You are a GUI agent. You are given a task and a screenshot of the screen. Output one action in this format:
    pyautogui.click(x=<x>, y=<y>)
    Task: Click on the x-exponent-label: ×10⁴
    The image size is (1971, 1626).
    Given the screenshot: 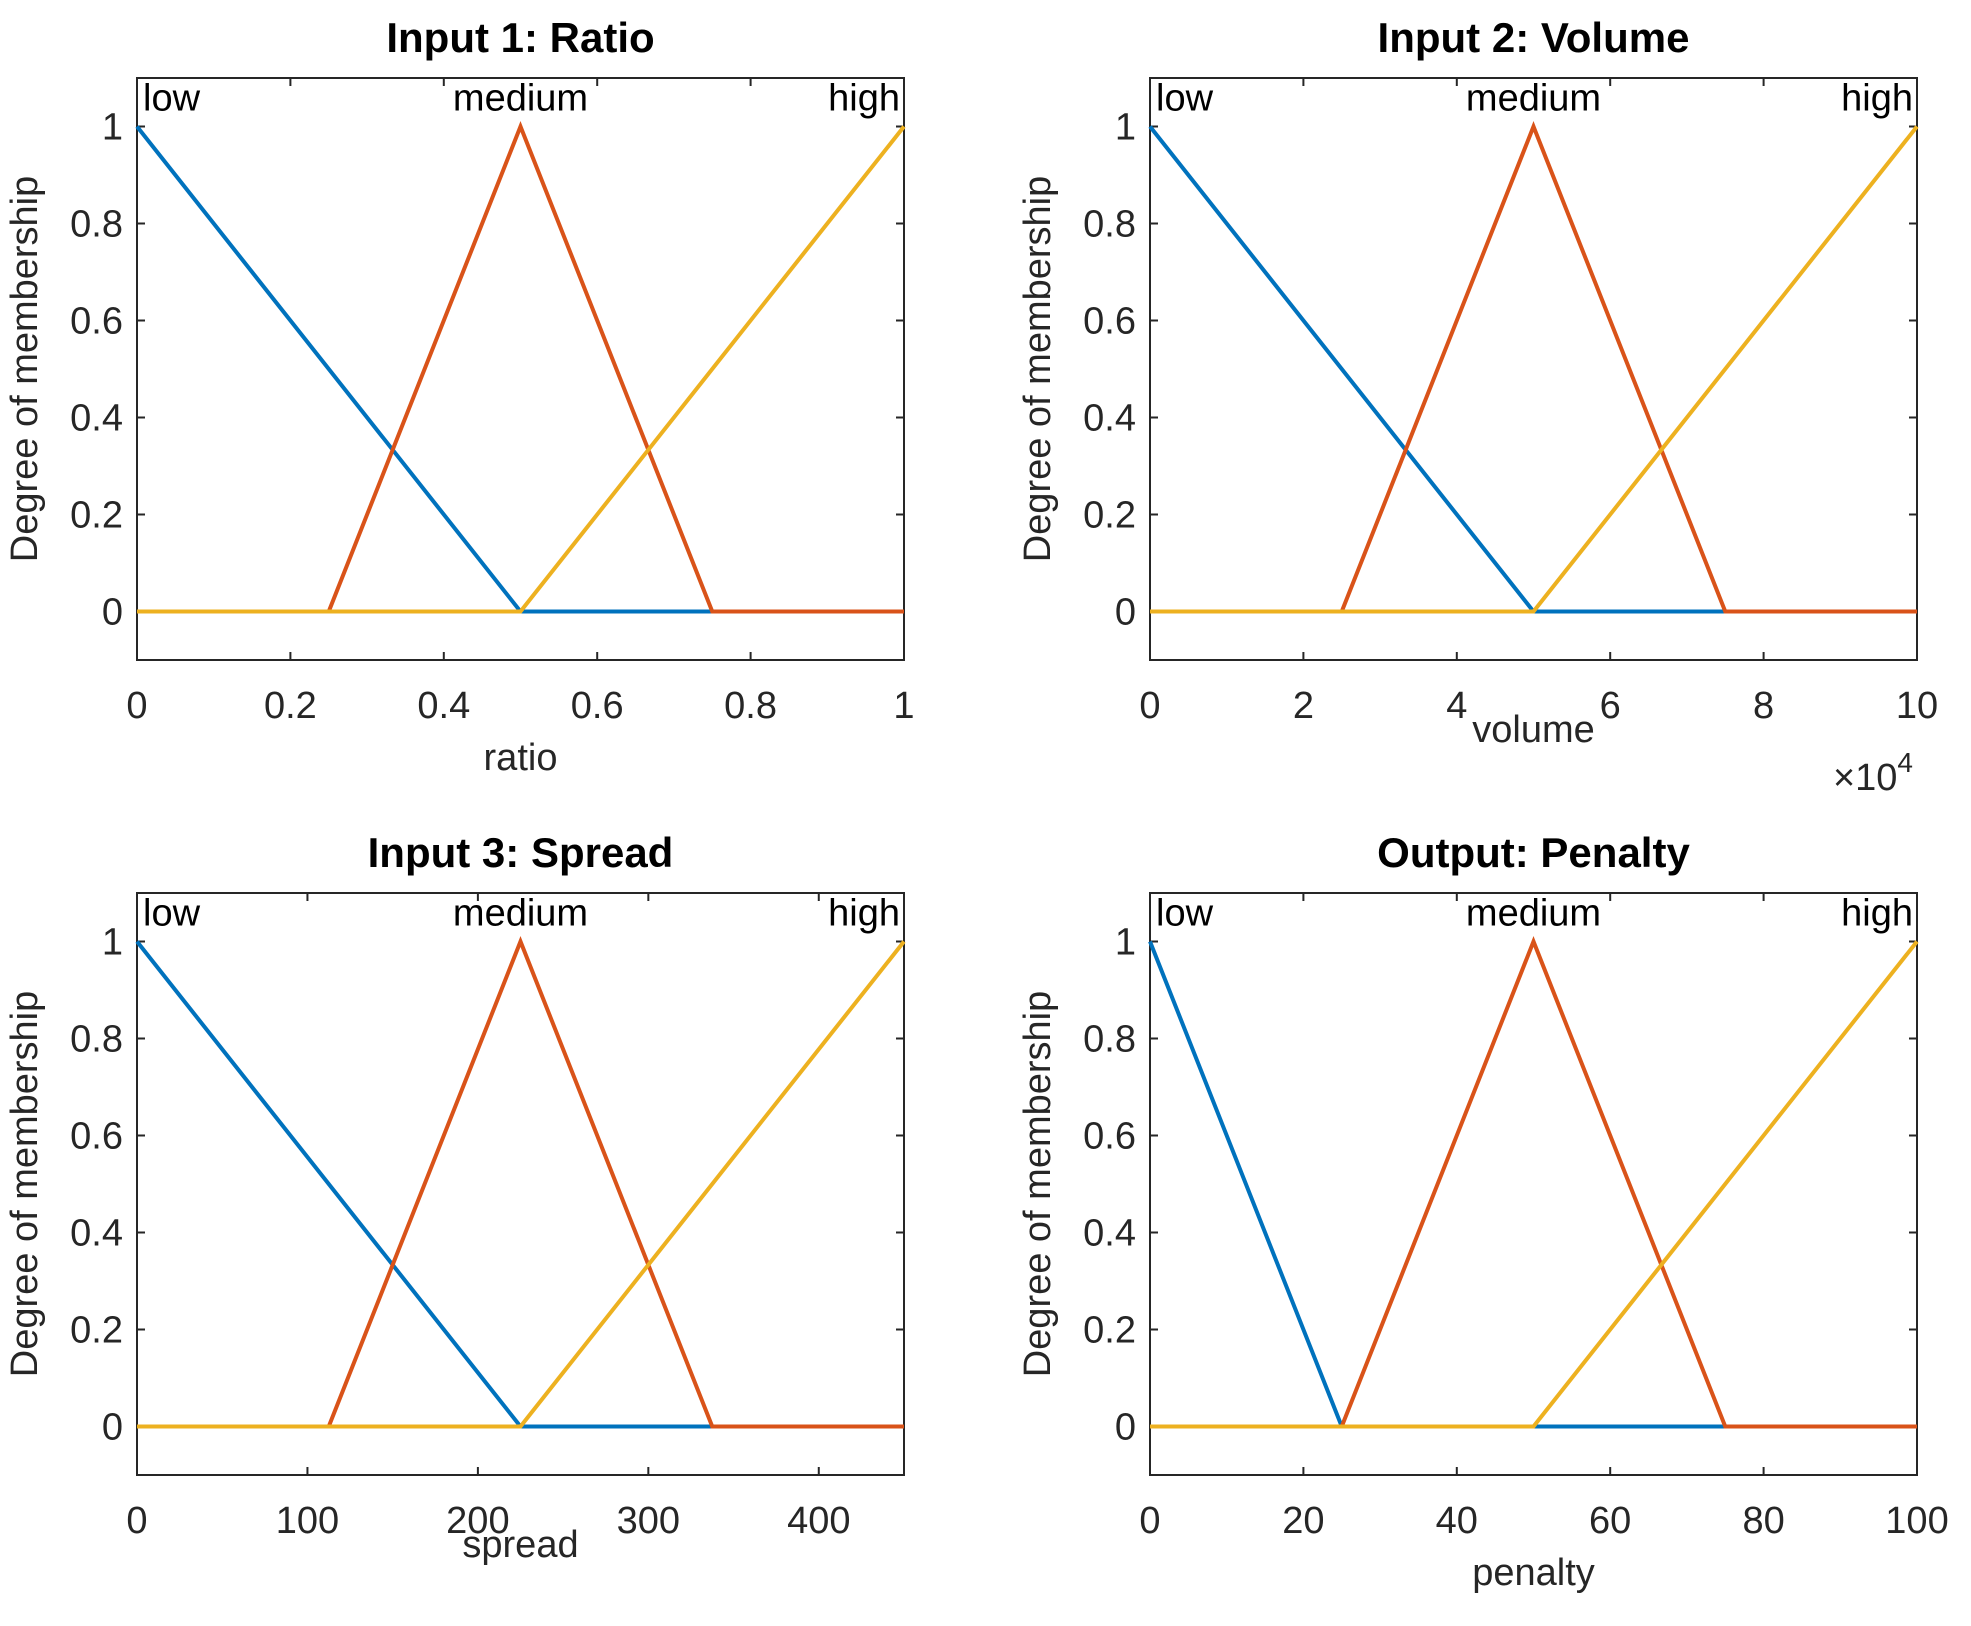 What is the action you would take?
    pyautogui.click(x=1873, y=773)
    